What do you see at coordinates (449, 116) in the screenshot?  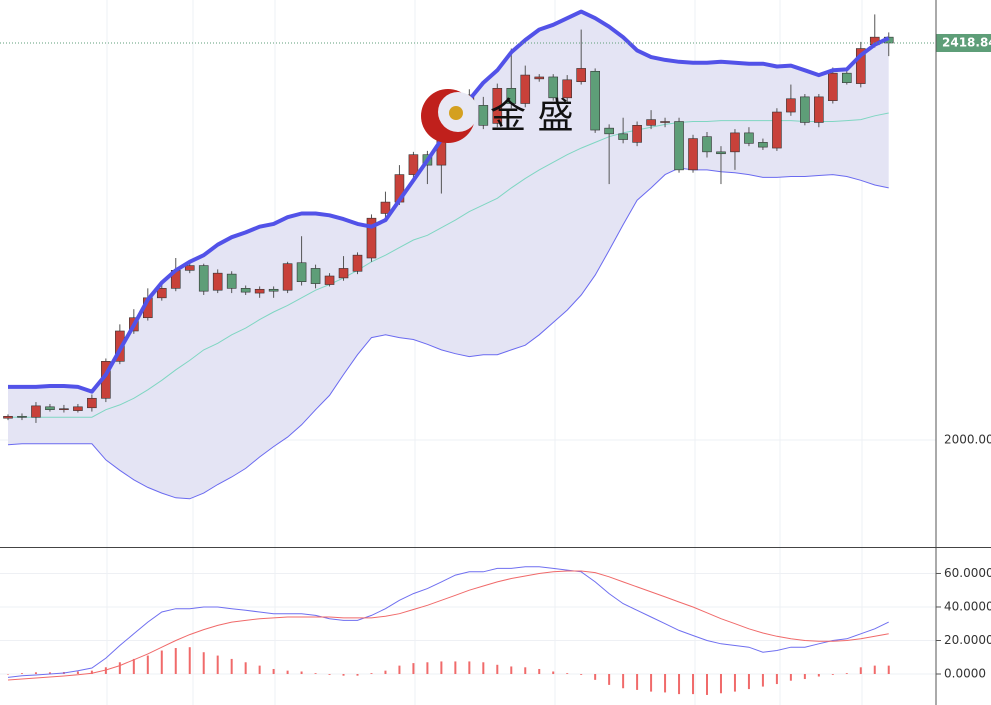 I see `watermark-logo` at bounding box center [449, 116].